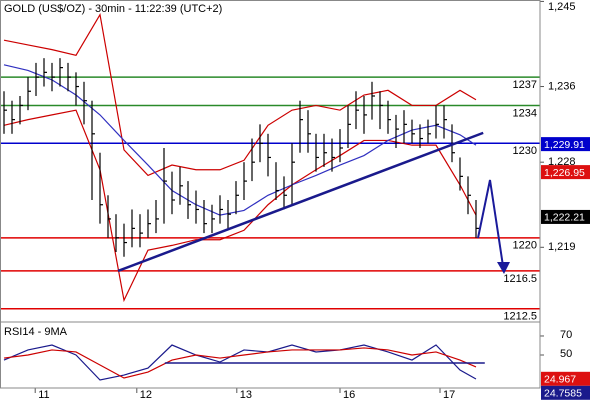 This screenshot has width=590, height=400. What do you see at coordinates (525, 85) in the screenshot?
I see `level-label: 1237` at bounding box center [525, 85].